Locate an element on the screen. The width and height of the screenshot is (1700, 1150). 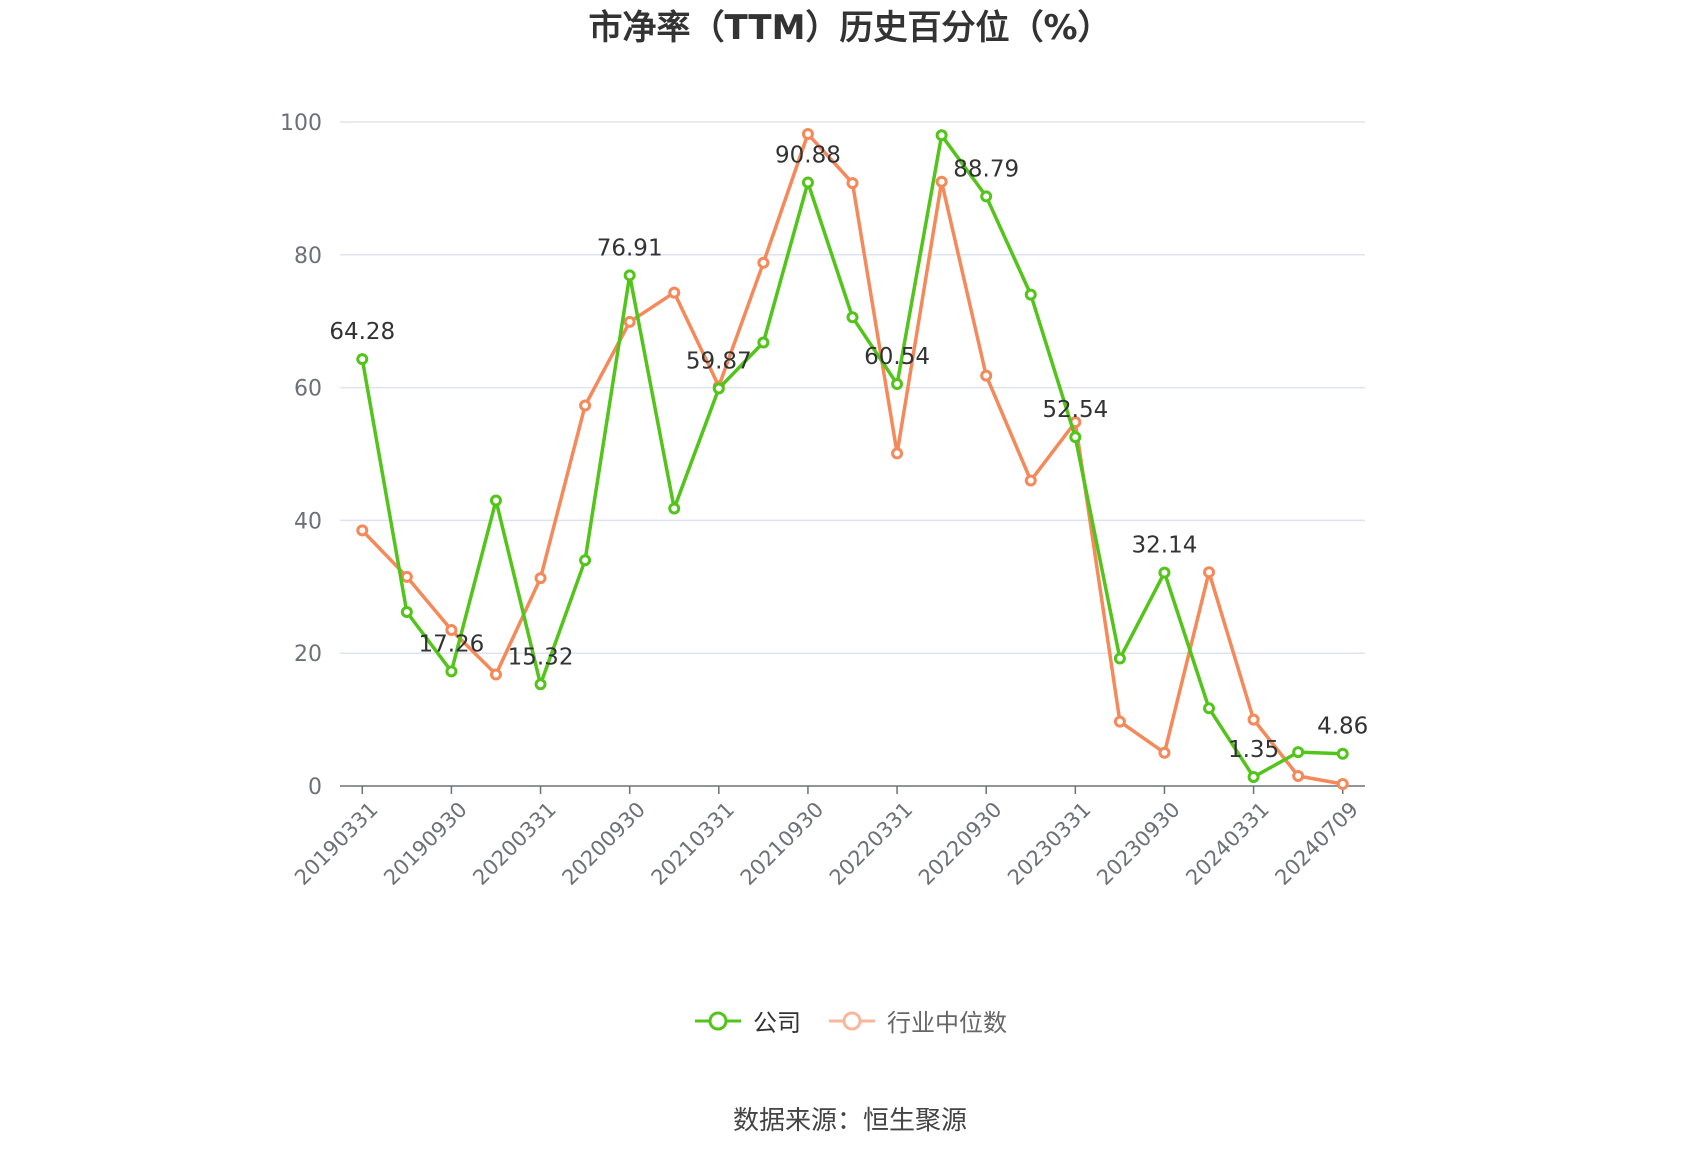
data-label: 32.14 is located at coordinates (1165, 546).